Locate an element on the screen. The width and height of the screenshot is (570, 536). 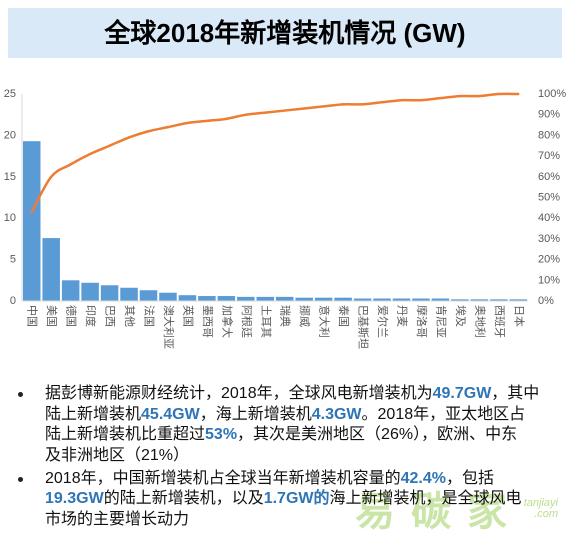
y2-tick-label: 60% is located at coordinates (549, 177).